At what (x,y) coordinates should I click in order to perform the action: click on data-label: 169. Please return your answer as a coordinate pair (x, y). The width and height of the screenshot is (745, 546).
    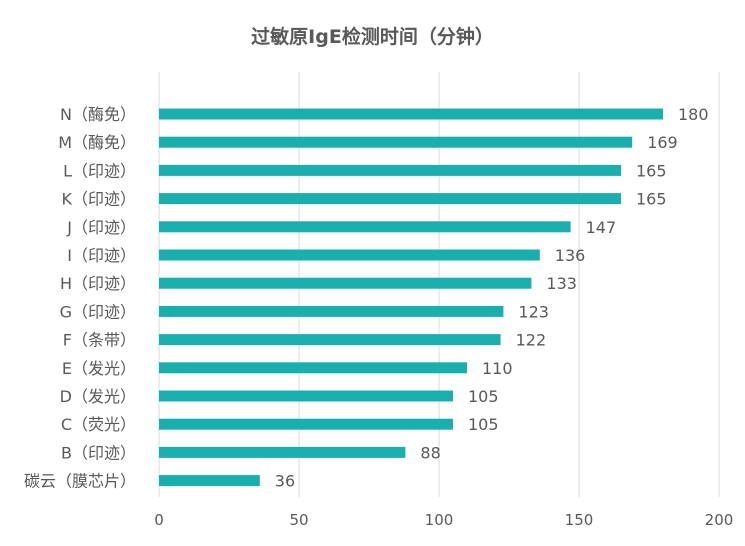
    Looking at the image, I should click on (662, 142).